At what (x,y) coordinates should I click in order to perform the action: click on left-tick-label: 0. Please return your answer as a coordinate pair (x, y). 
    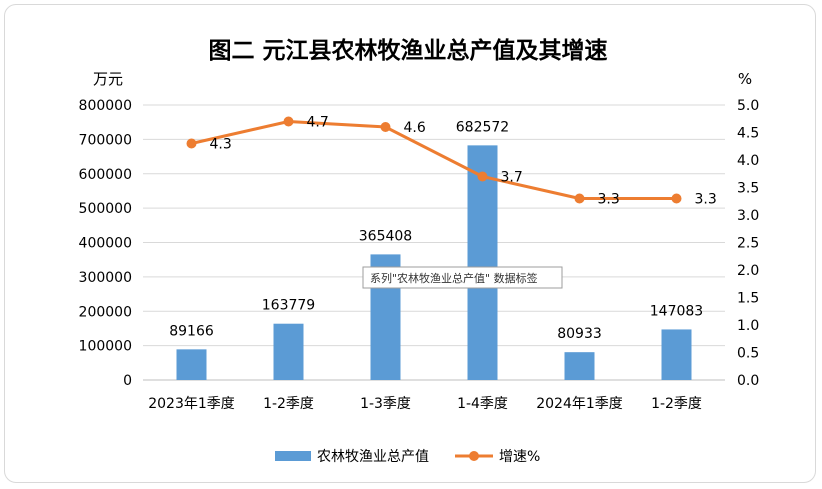
    Looking at the image, I should click on (127, 381).